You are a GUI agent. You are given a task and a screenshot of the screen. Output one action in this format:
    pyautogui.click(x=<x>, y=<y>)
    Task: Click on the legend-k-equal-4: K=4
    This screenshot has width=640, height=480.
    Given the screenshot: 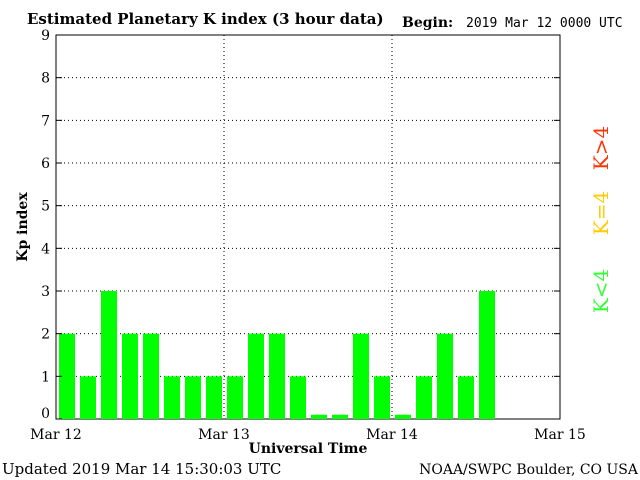 What is the action you would take?
    pyautogui.click(x=601, y=213)
    